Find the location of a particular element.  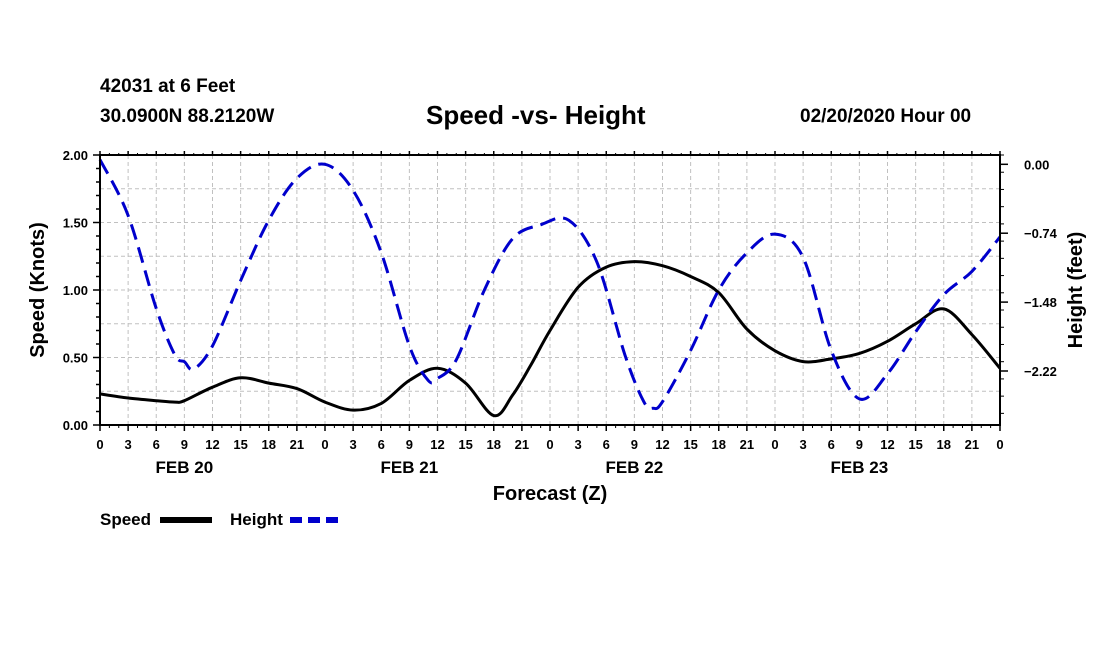

legend-speed-label: Speed is located at coordinates (125, 519).